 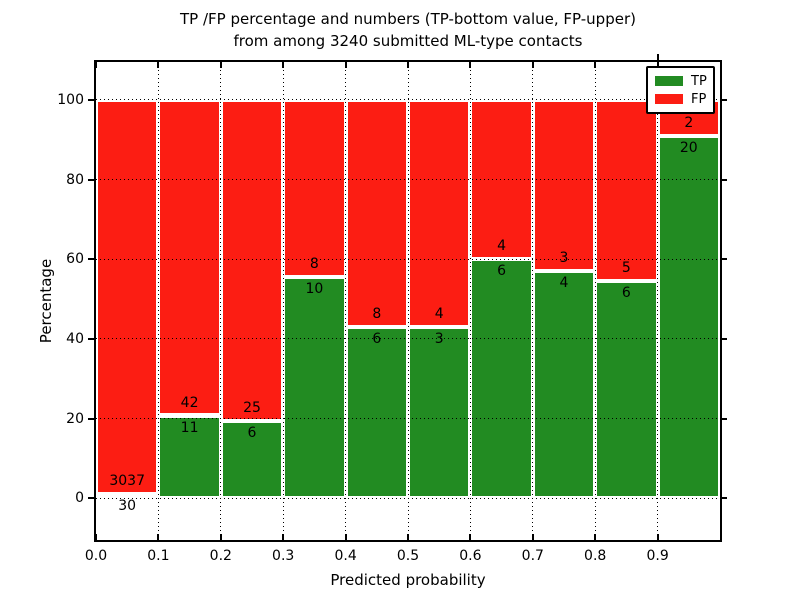 I want to click on legend-label-tp: TP, so click(x=699, y=81).